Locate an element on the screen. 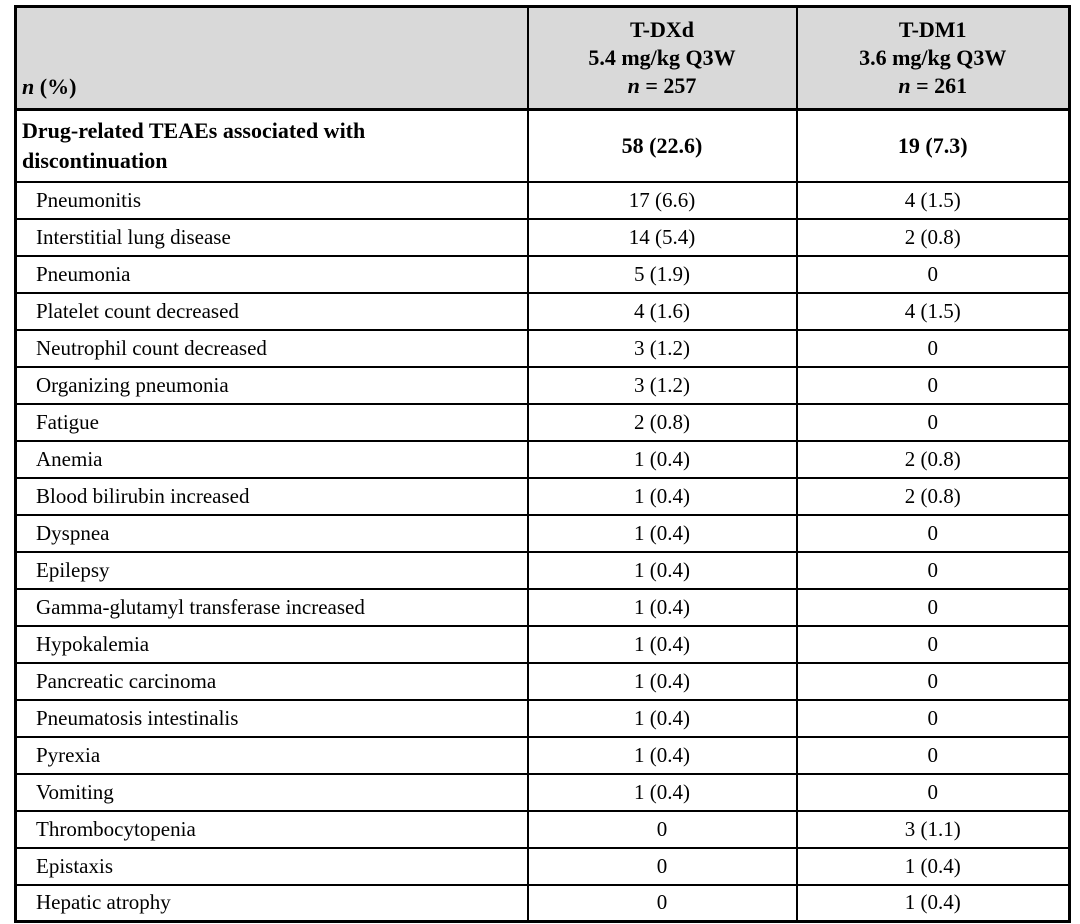  table-row: Epistaxis 0 1 (0.4) is located at coordinates (542, 866).